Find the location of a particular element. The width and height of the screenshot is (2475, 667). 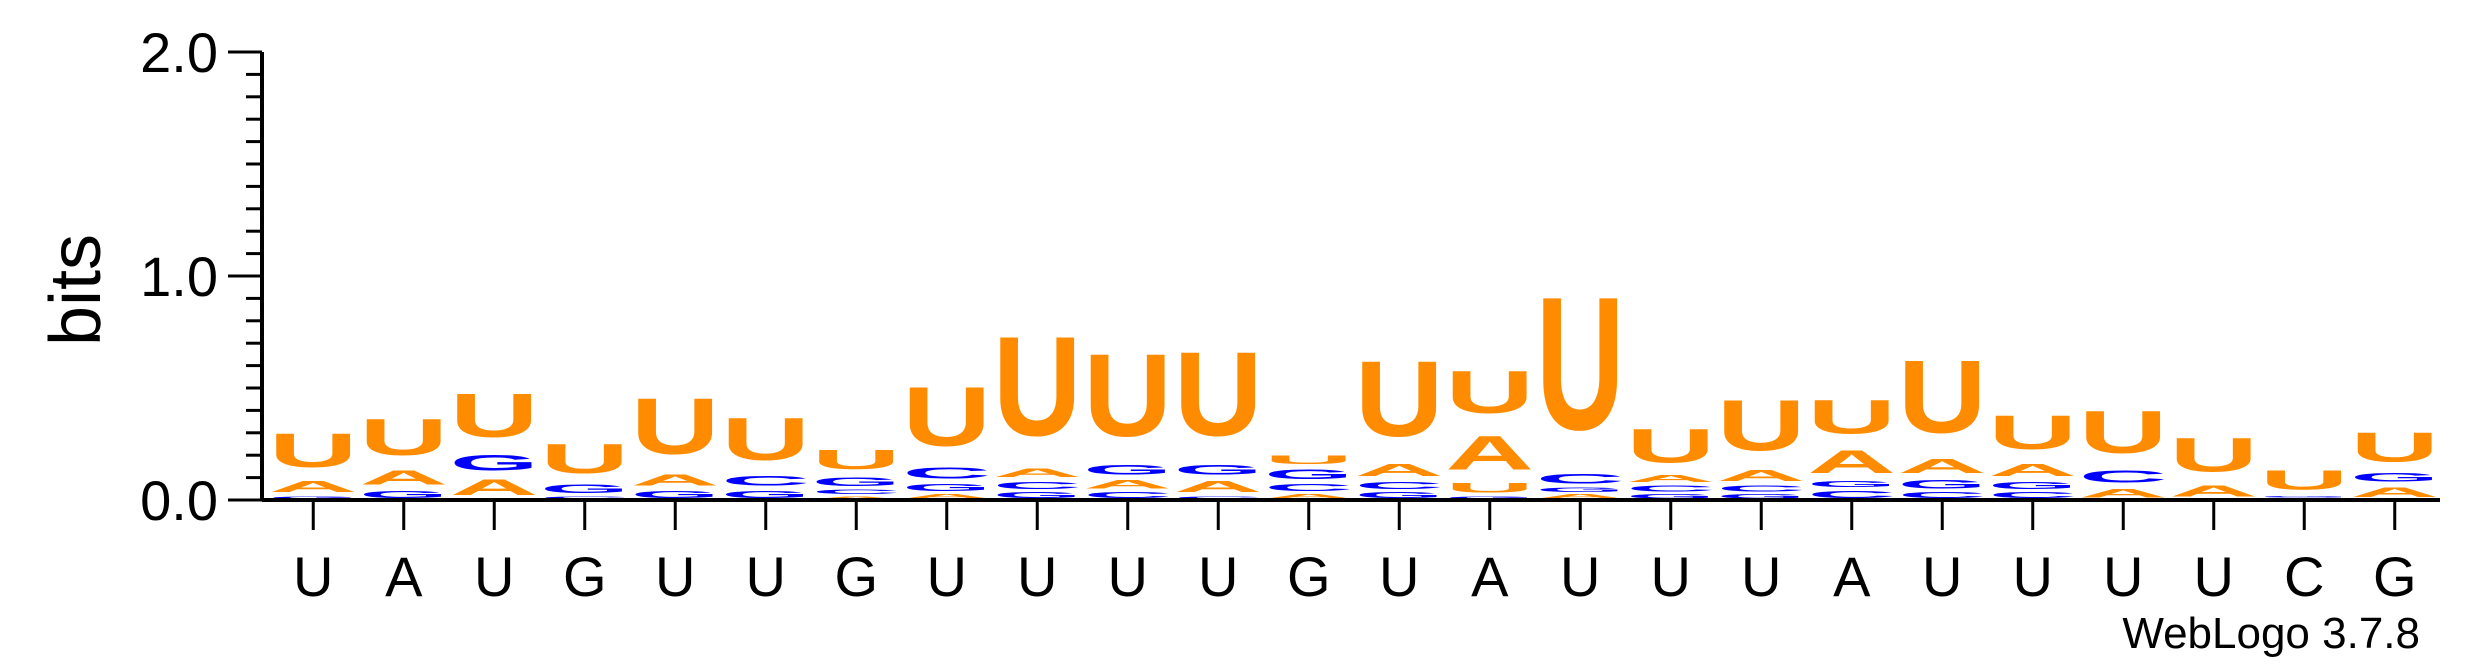

logo-column: AU is located at coordinates (2213, 464).